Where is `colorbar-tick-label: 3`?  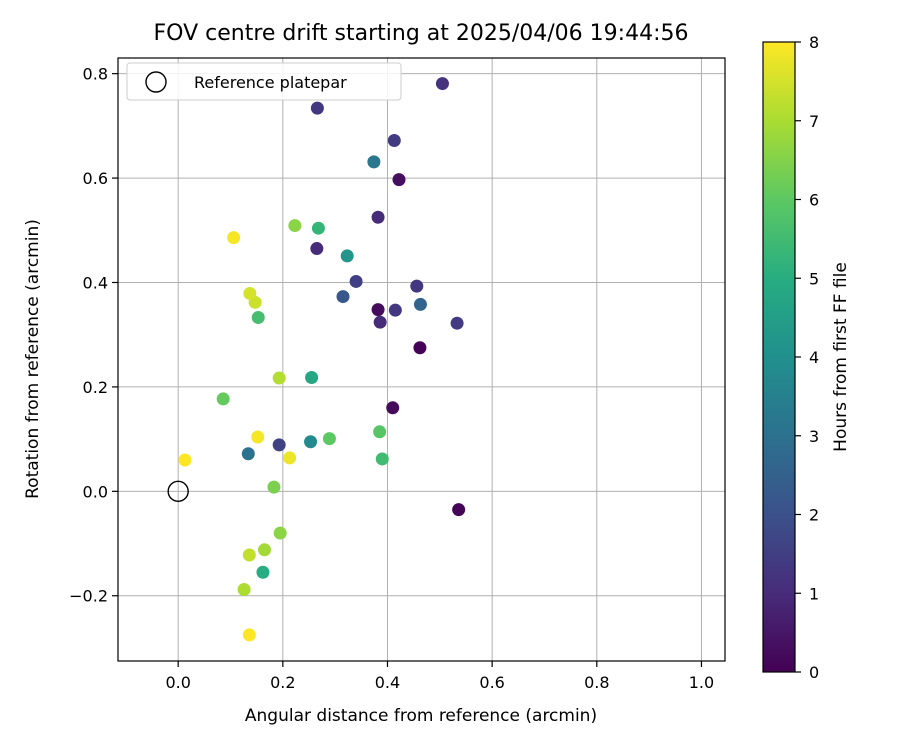 colorbar-tick-label: 3 is located at coordinates (814, 436).